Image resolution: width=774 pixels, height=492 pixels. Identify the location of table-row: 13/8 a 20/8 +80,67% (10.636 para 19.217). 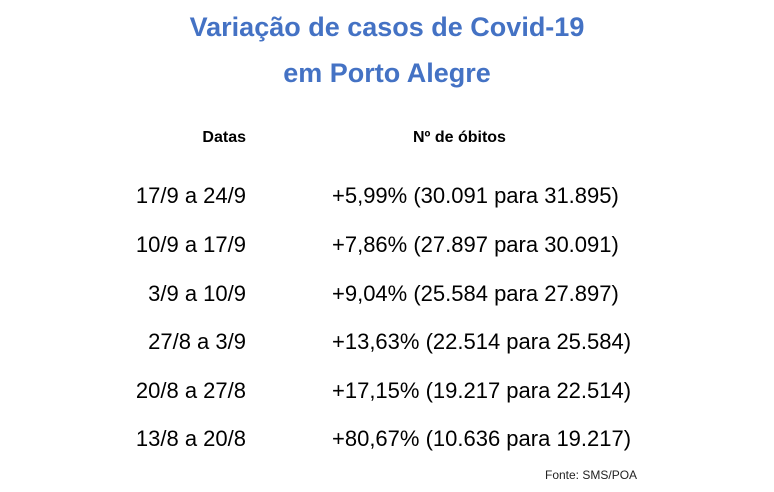
(387, 441).